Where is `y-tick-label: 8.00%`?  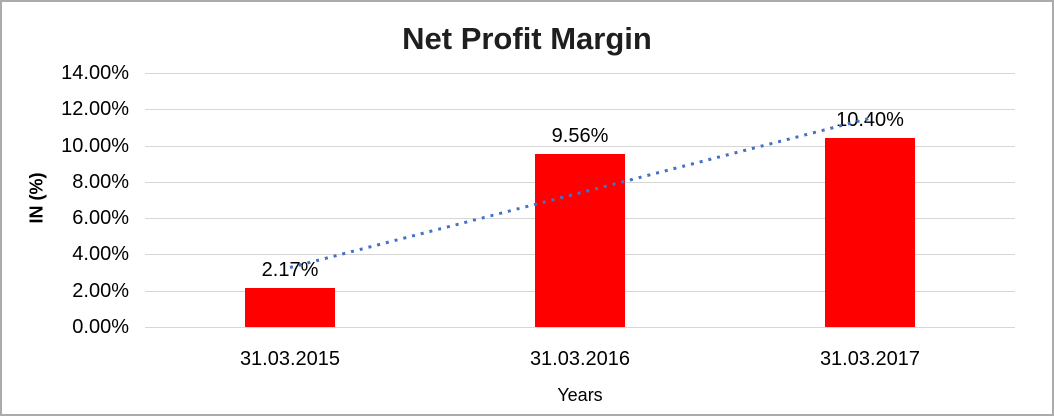
y-tick-label: 8.00% is located at coordinates (100, 181).